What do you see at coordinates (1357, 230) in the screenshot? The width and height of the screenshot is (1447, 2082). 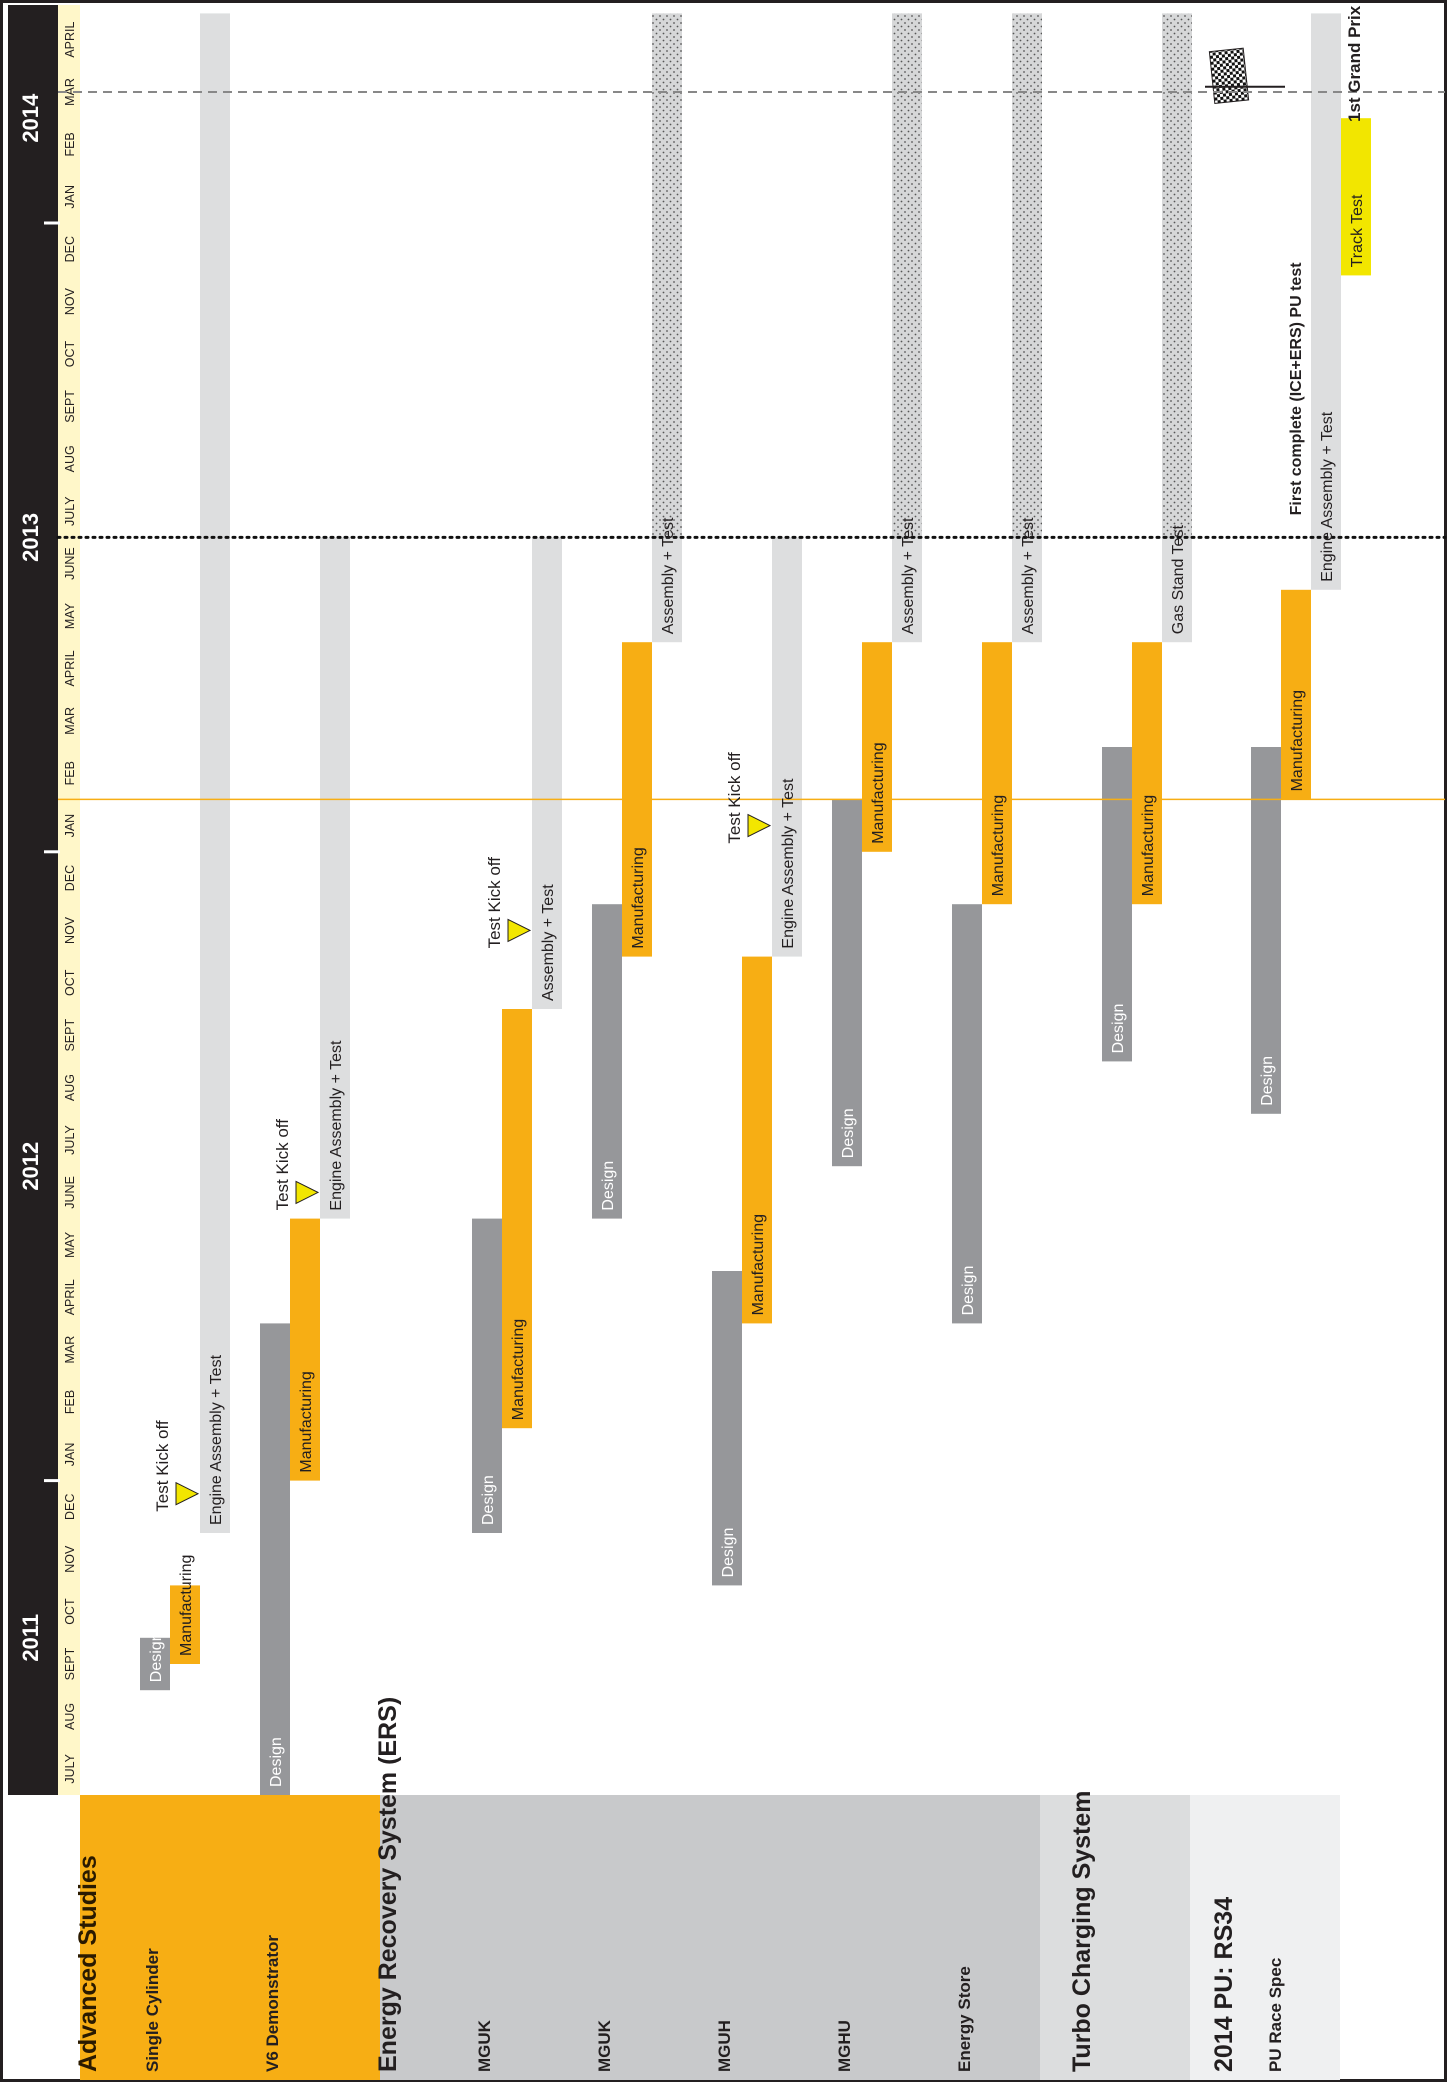 I see `bar-label: Track Test` at bounding box center [1357, 230].